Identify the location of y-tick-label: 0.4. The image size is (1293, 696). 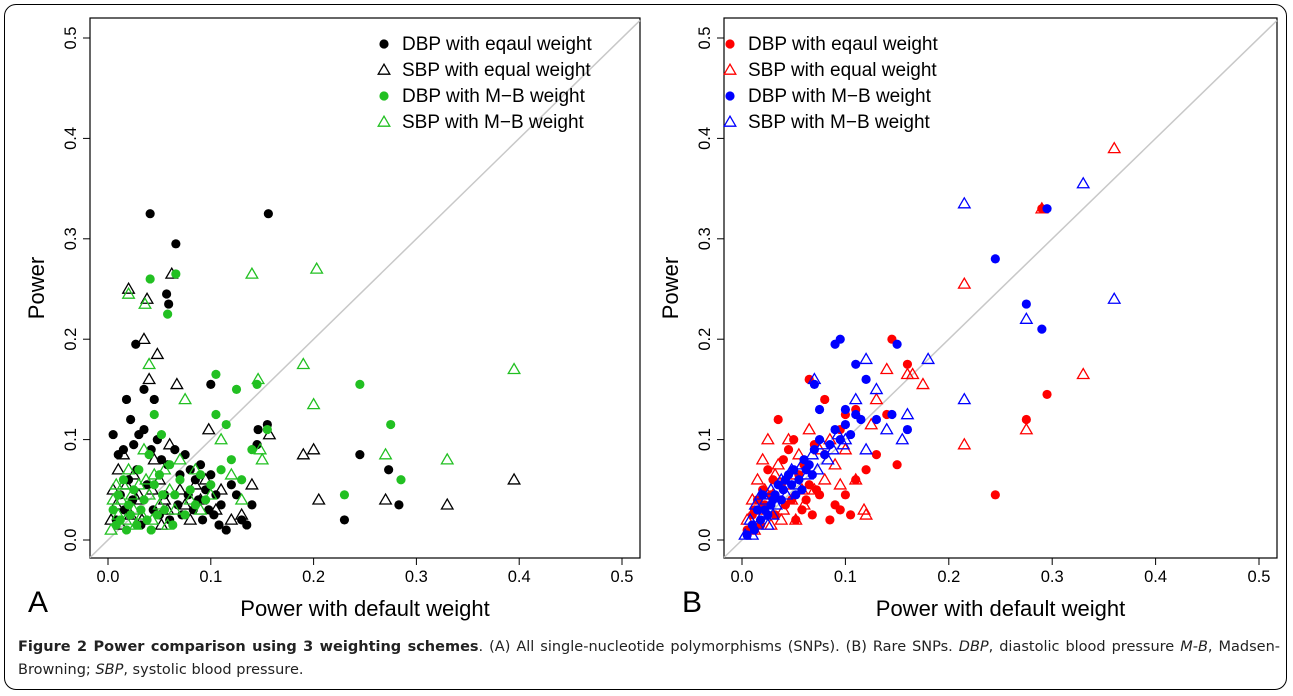
(705, 138).